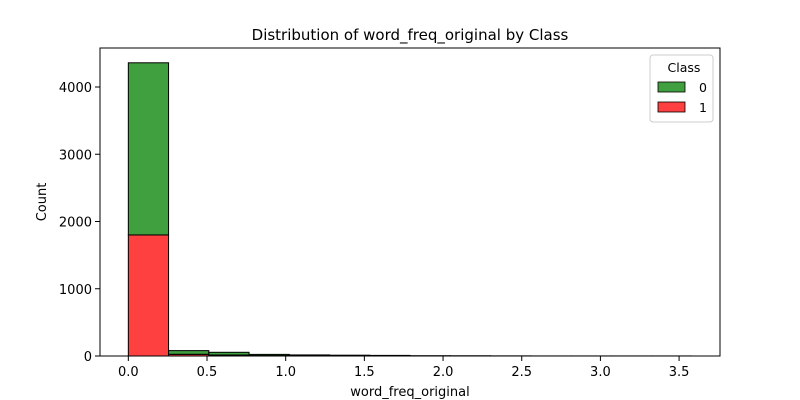  Describe the element at coordinates (703, 107) in the screenshot. I see `legend-label-1: 1` at that location.